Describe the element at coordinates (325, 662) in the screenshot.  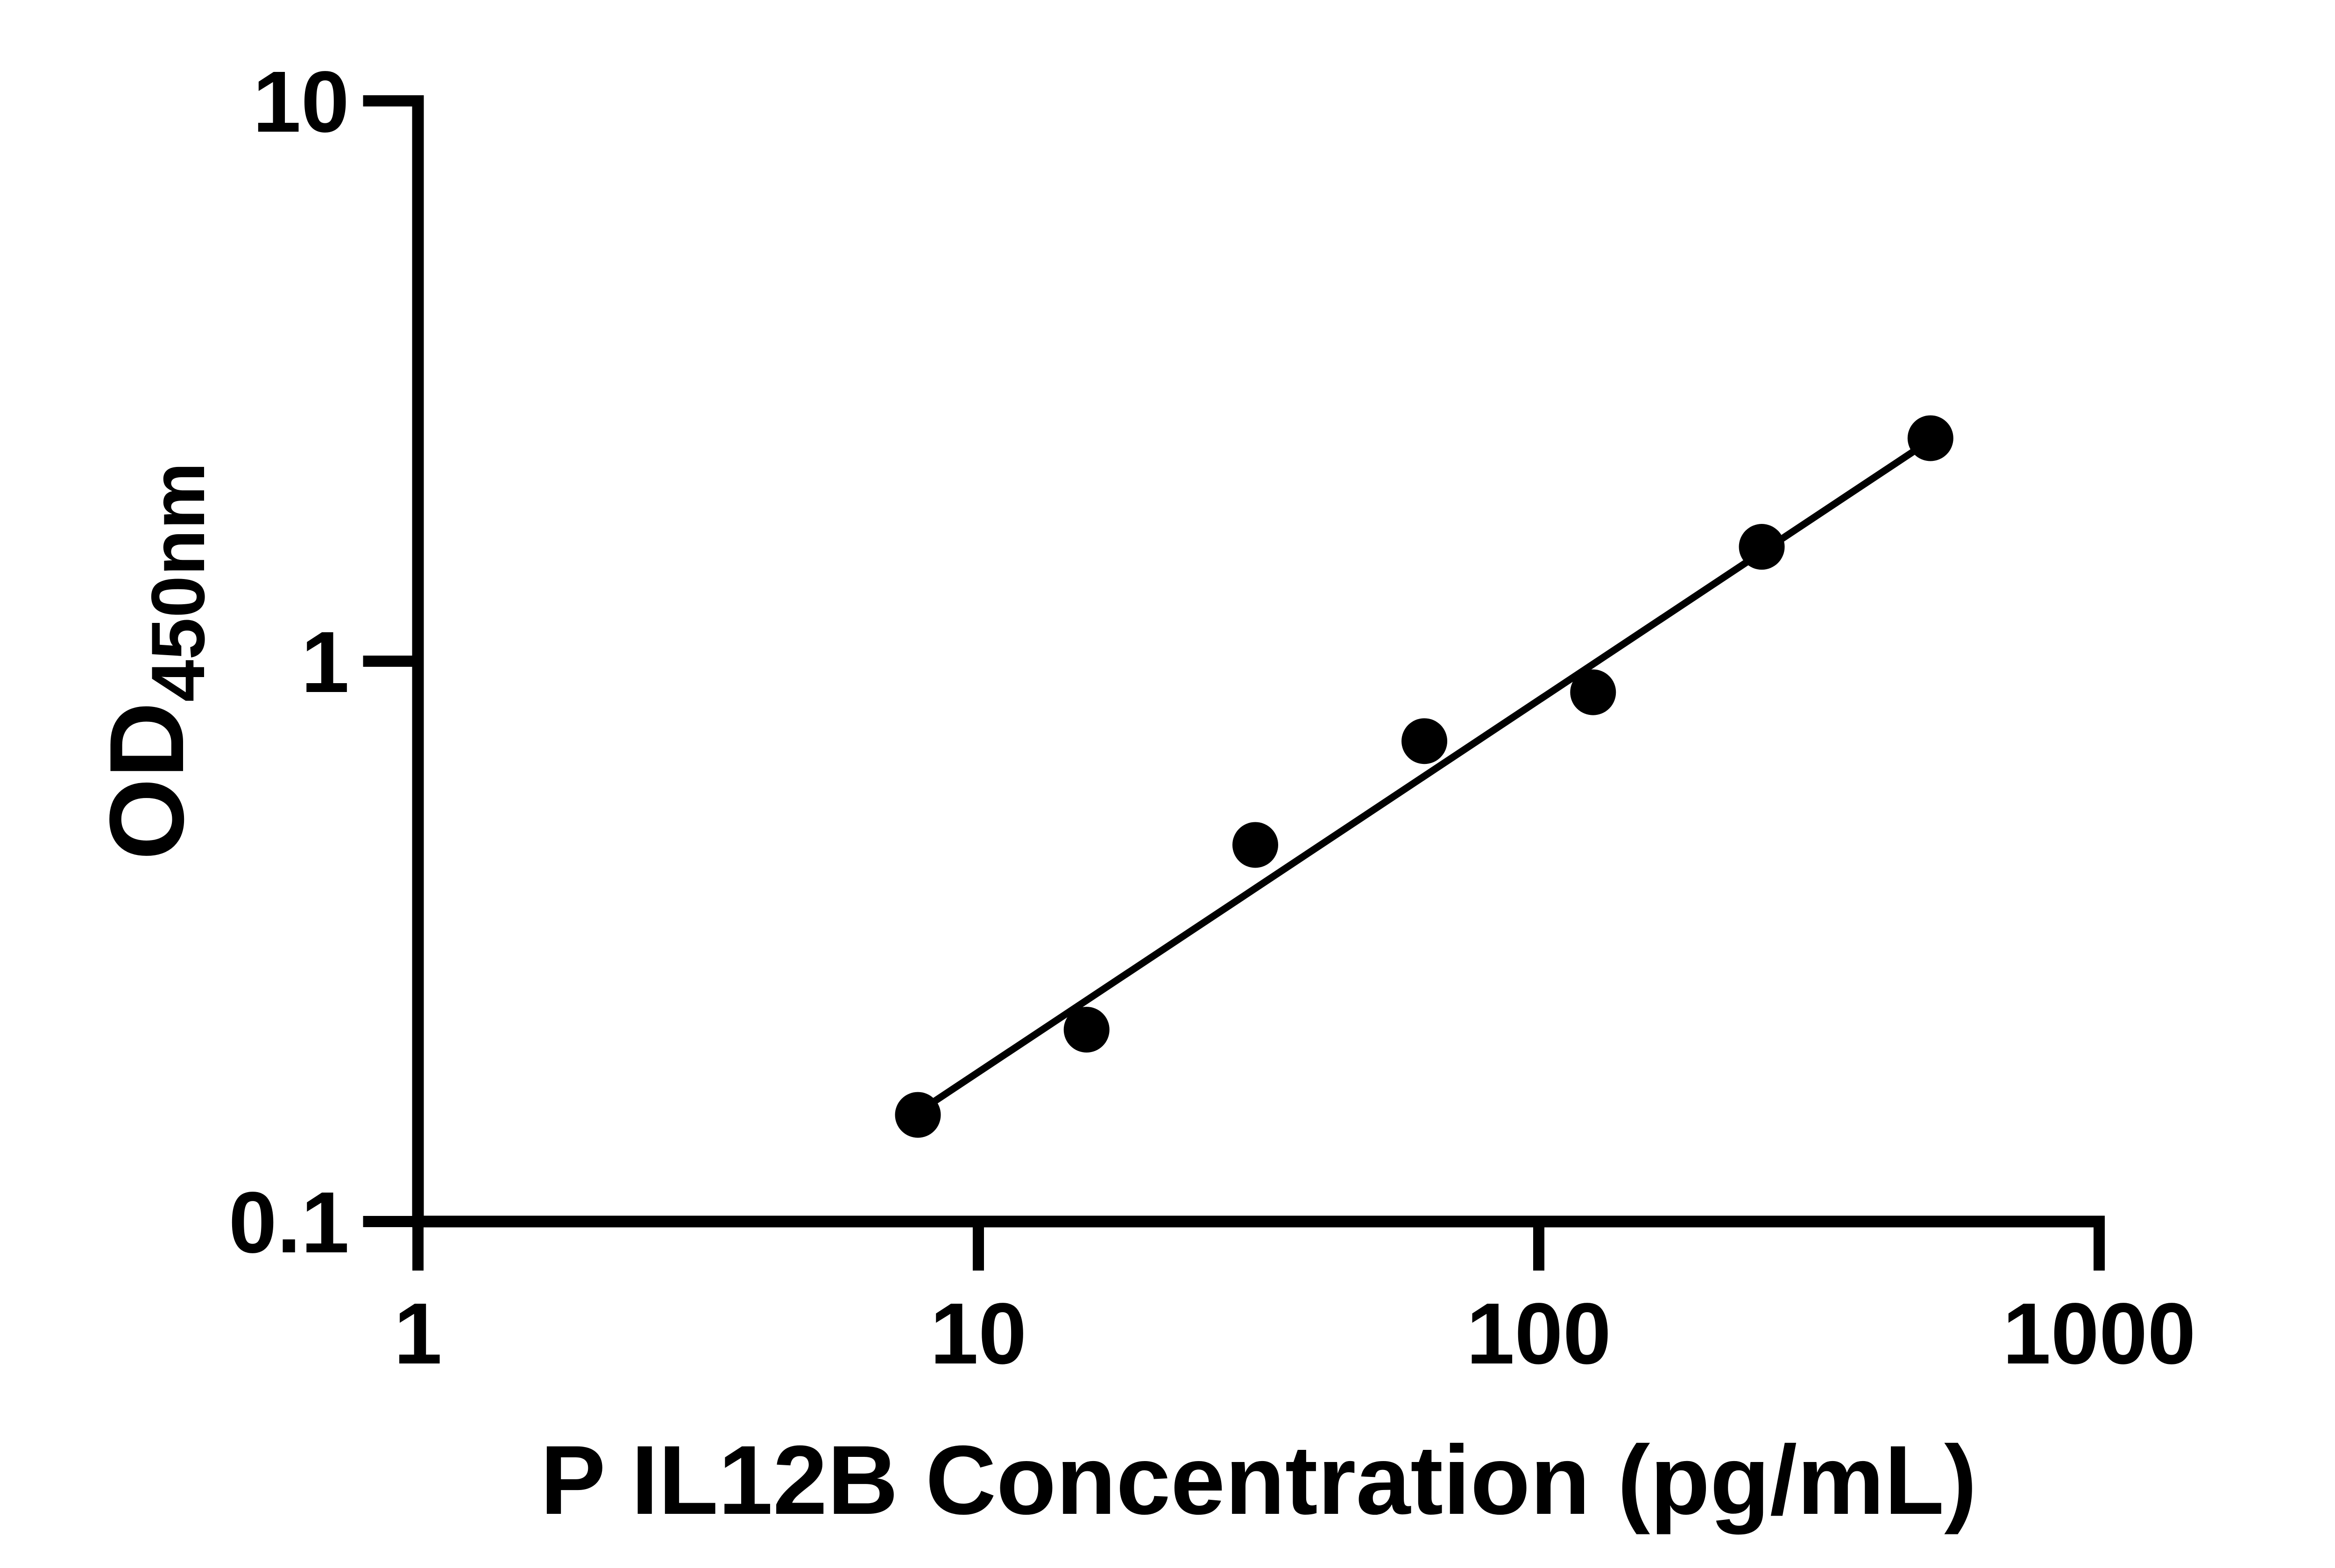
I see `y-tick-label: 1` at that location.